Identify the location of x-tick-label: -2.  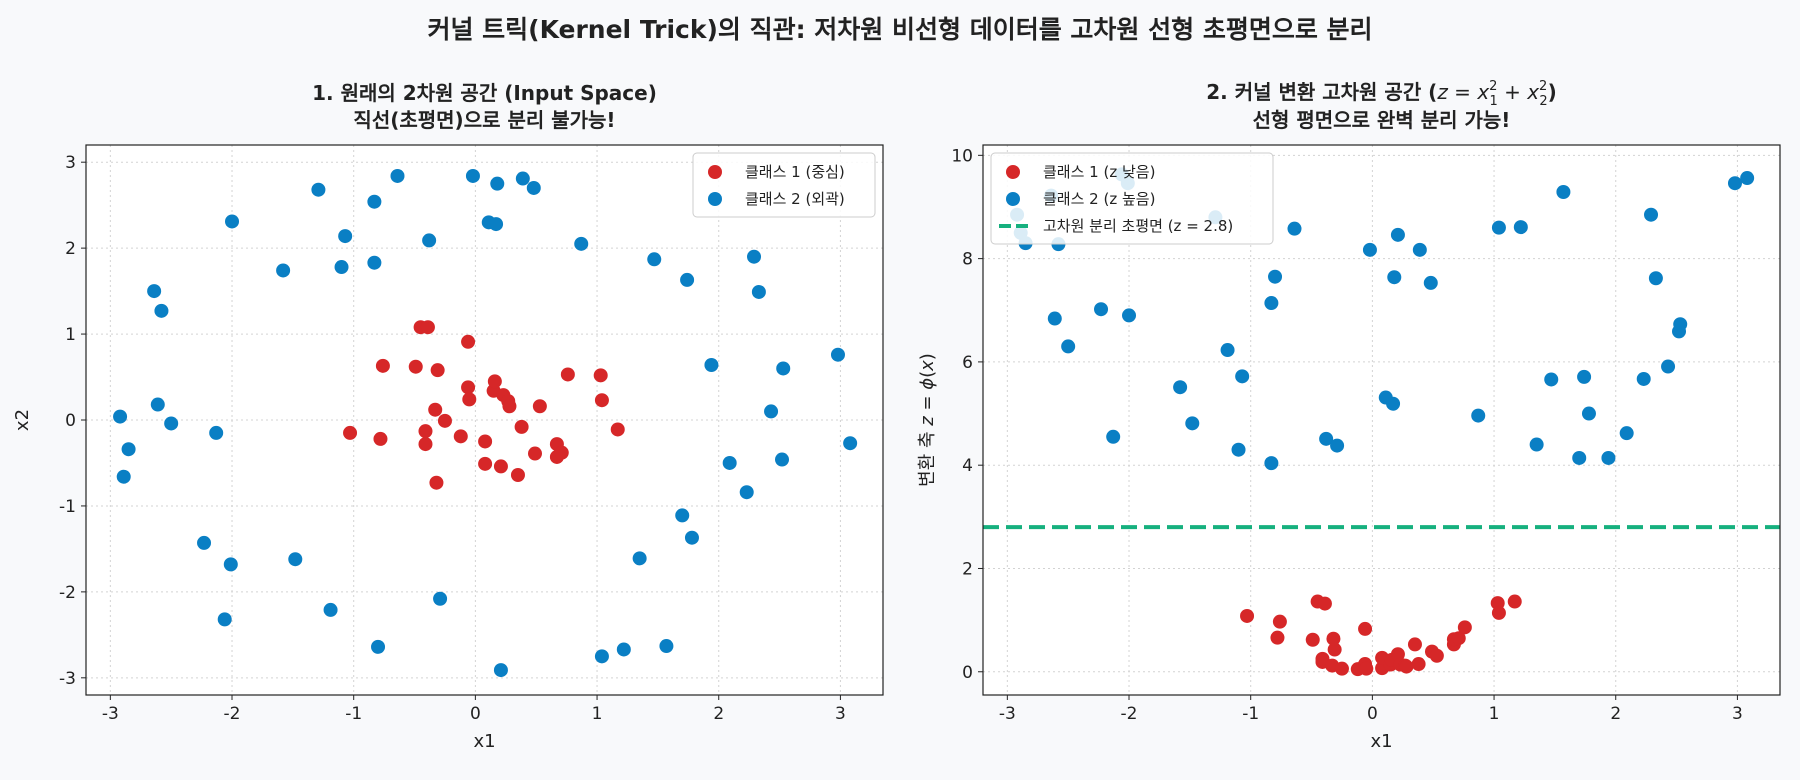
(232, 714).